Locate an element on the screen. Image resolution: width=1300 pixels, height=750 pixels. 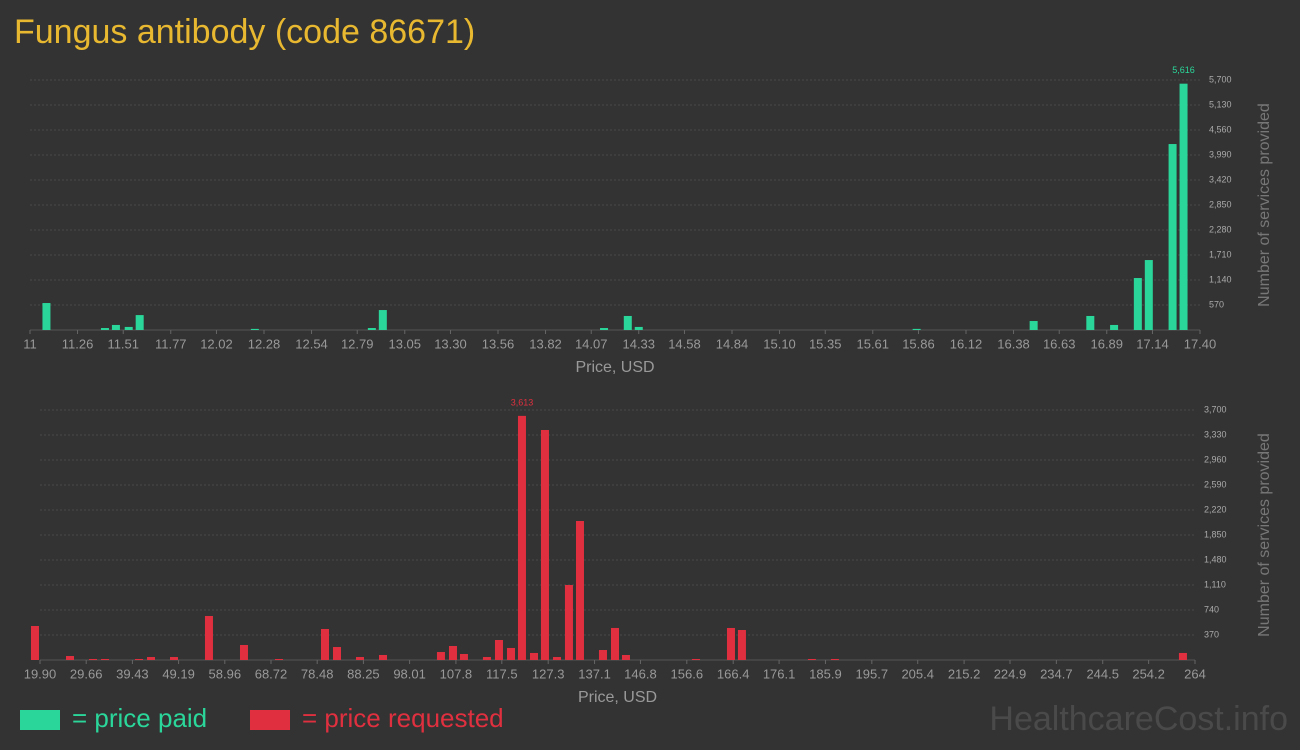
x-tick-label: 14.84 is located at coordinates (732, 343).